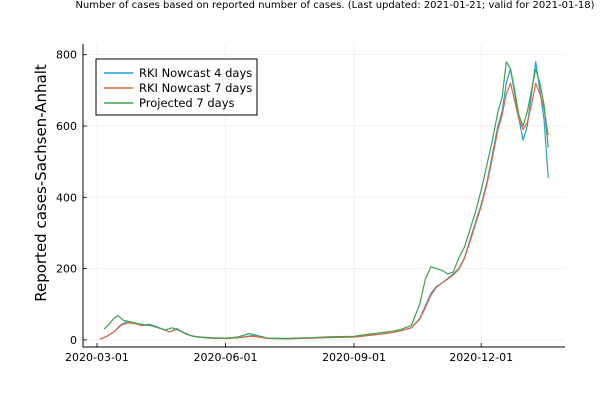 This screenshot has width=600, height=400. Describe the element at coordinates (481, 357) in the screenshot. I see `x-tick-label: 2020-12-01` at that location.